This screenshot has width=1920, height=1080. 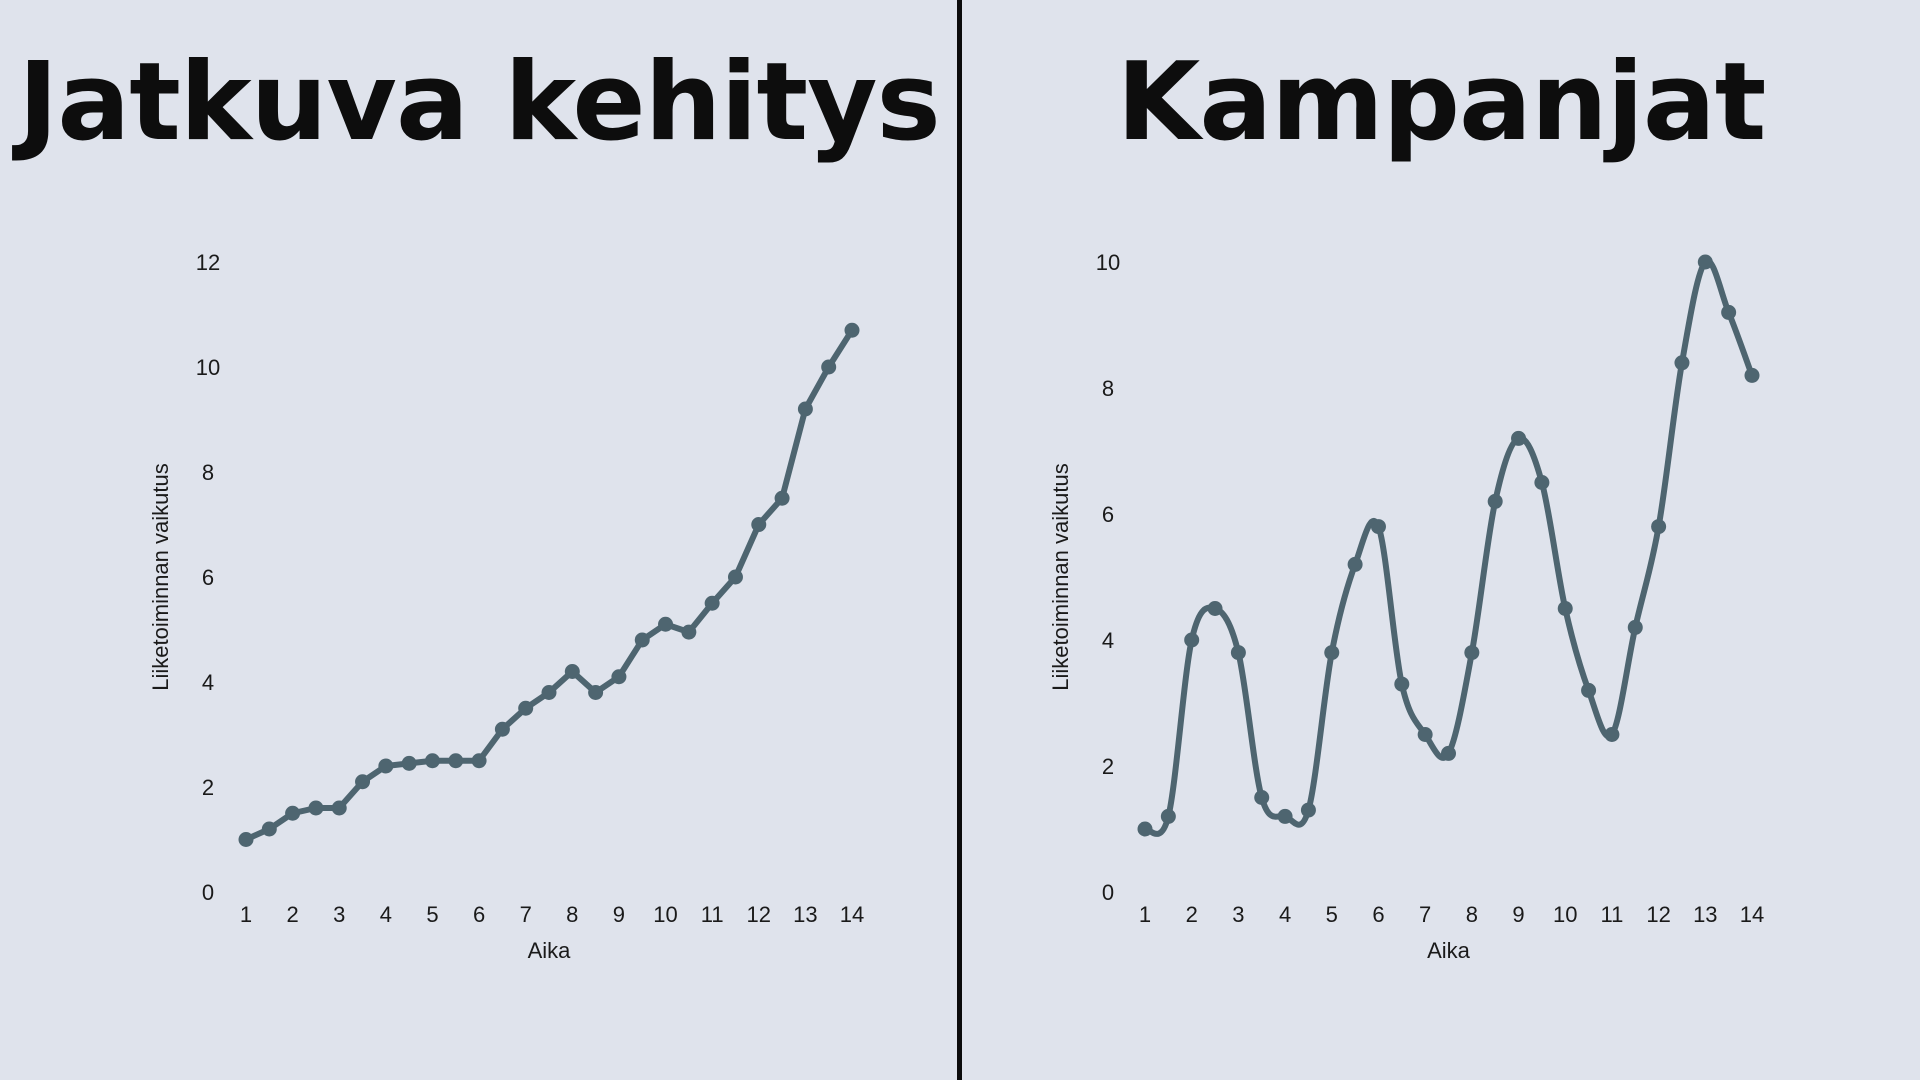 I want to click on panel-divider, so click(x=959, y=540).